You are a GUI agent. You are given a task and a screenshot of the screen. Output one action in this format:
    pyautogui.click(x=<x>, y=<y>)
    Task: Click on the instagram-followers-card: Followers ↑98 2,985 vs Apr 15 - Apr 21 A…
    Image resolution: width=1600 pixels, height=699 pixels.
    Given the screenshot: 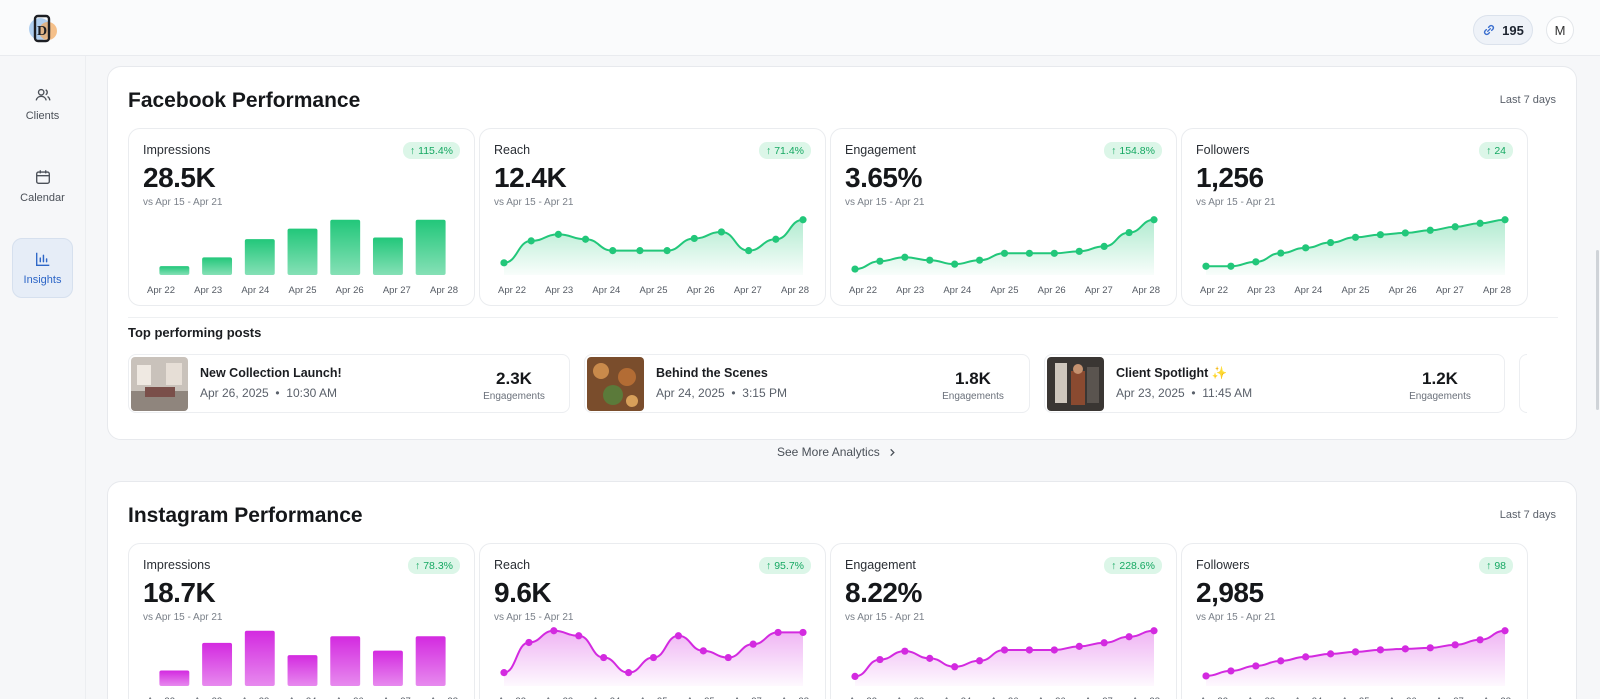 What is the action you would take?
    pyautogui.click(x=1354, y=621)
    